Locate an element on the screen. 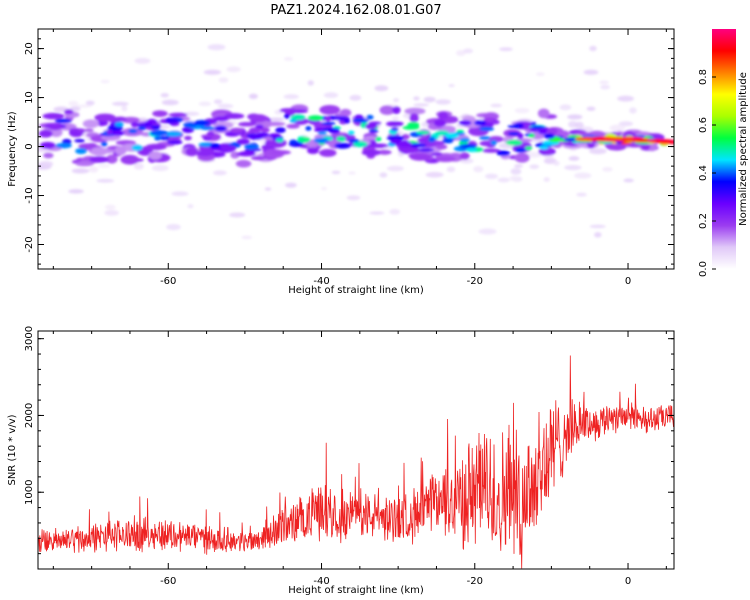 The image size is (750, 600). x-tick-label: 0 is located at coordinates (628, 281).